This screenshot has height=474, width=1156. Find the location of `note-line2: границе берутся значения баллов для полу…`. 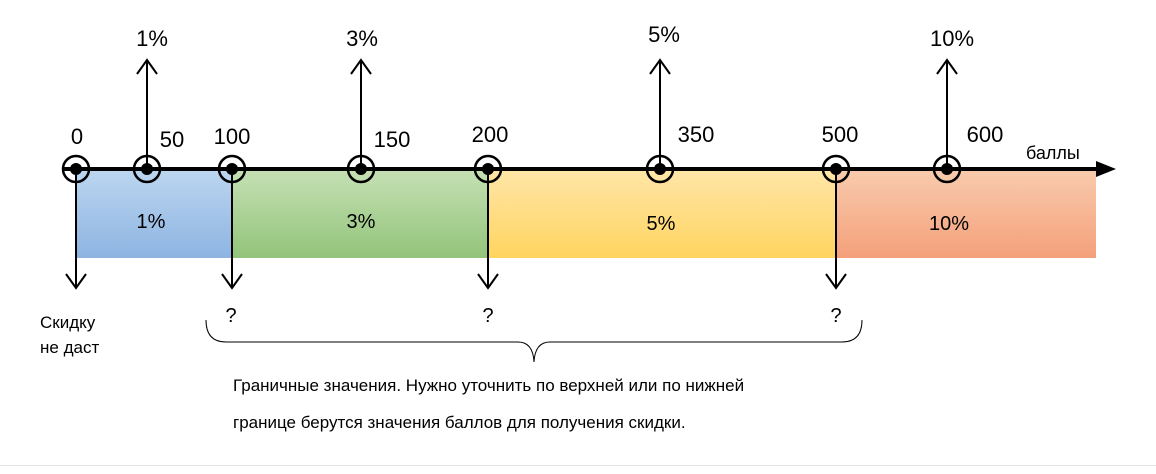

note-line2: границе берутся значения баллов для полу… is located at coordinates (459, 422).